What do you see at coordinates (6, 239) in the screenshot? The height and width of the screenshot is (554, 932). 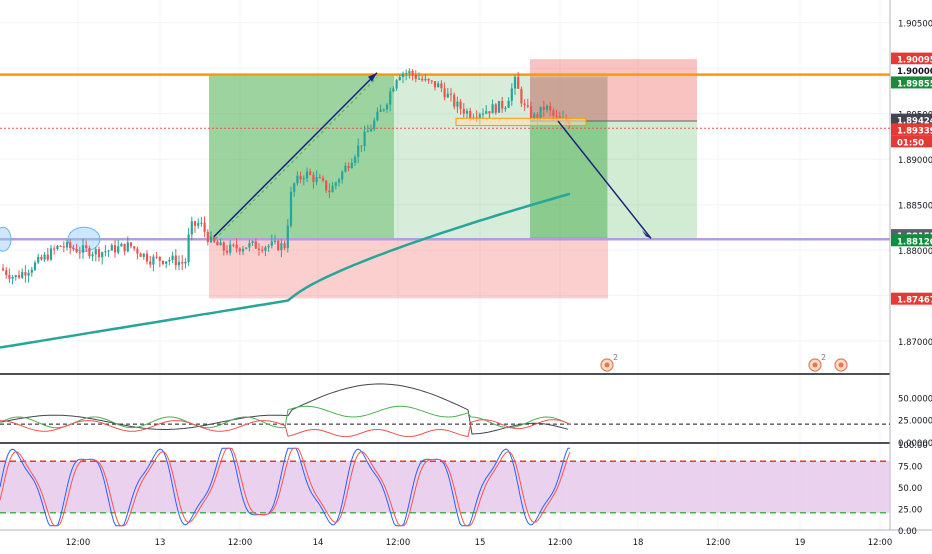 I see `highlight-ellipse` at bounding box center [6, 239].